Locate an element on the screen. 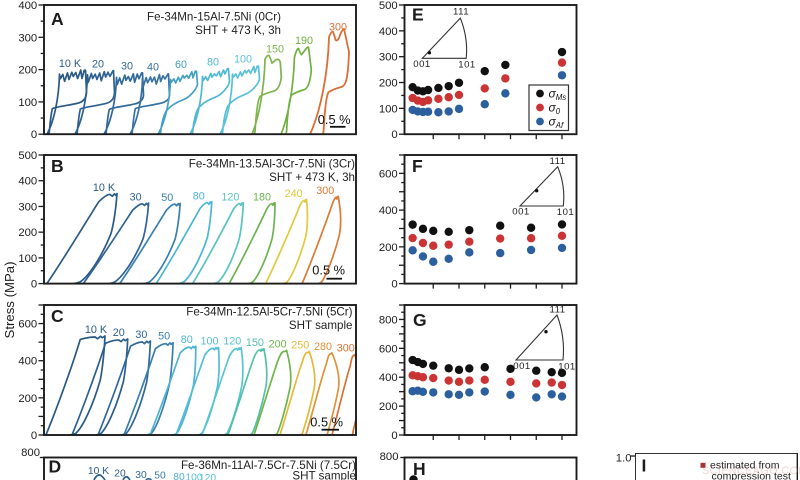  svg-text: 1.0 is located at coordinates (624, 459).